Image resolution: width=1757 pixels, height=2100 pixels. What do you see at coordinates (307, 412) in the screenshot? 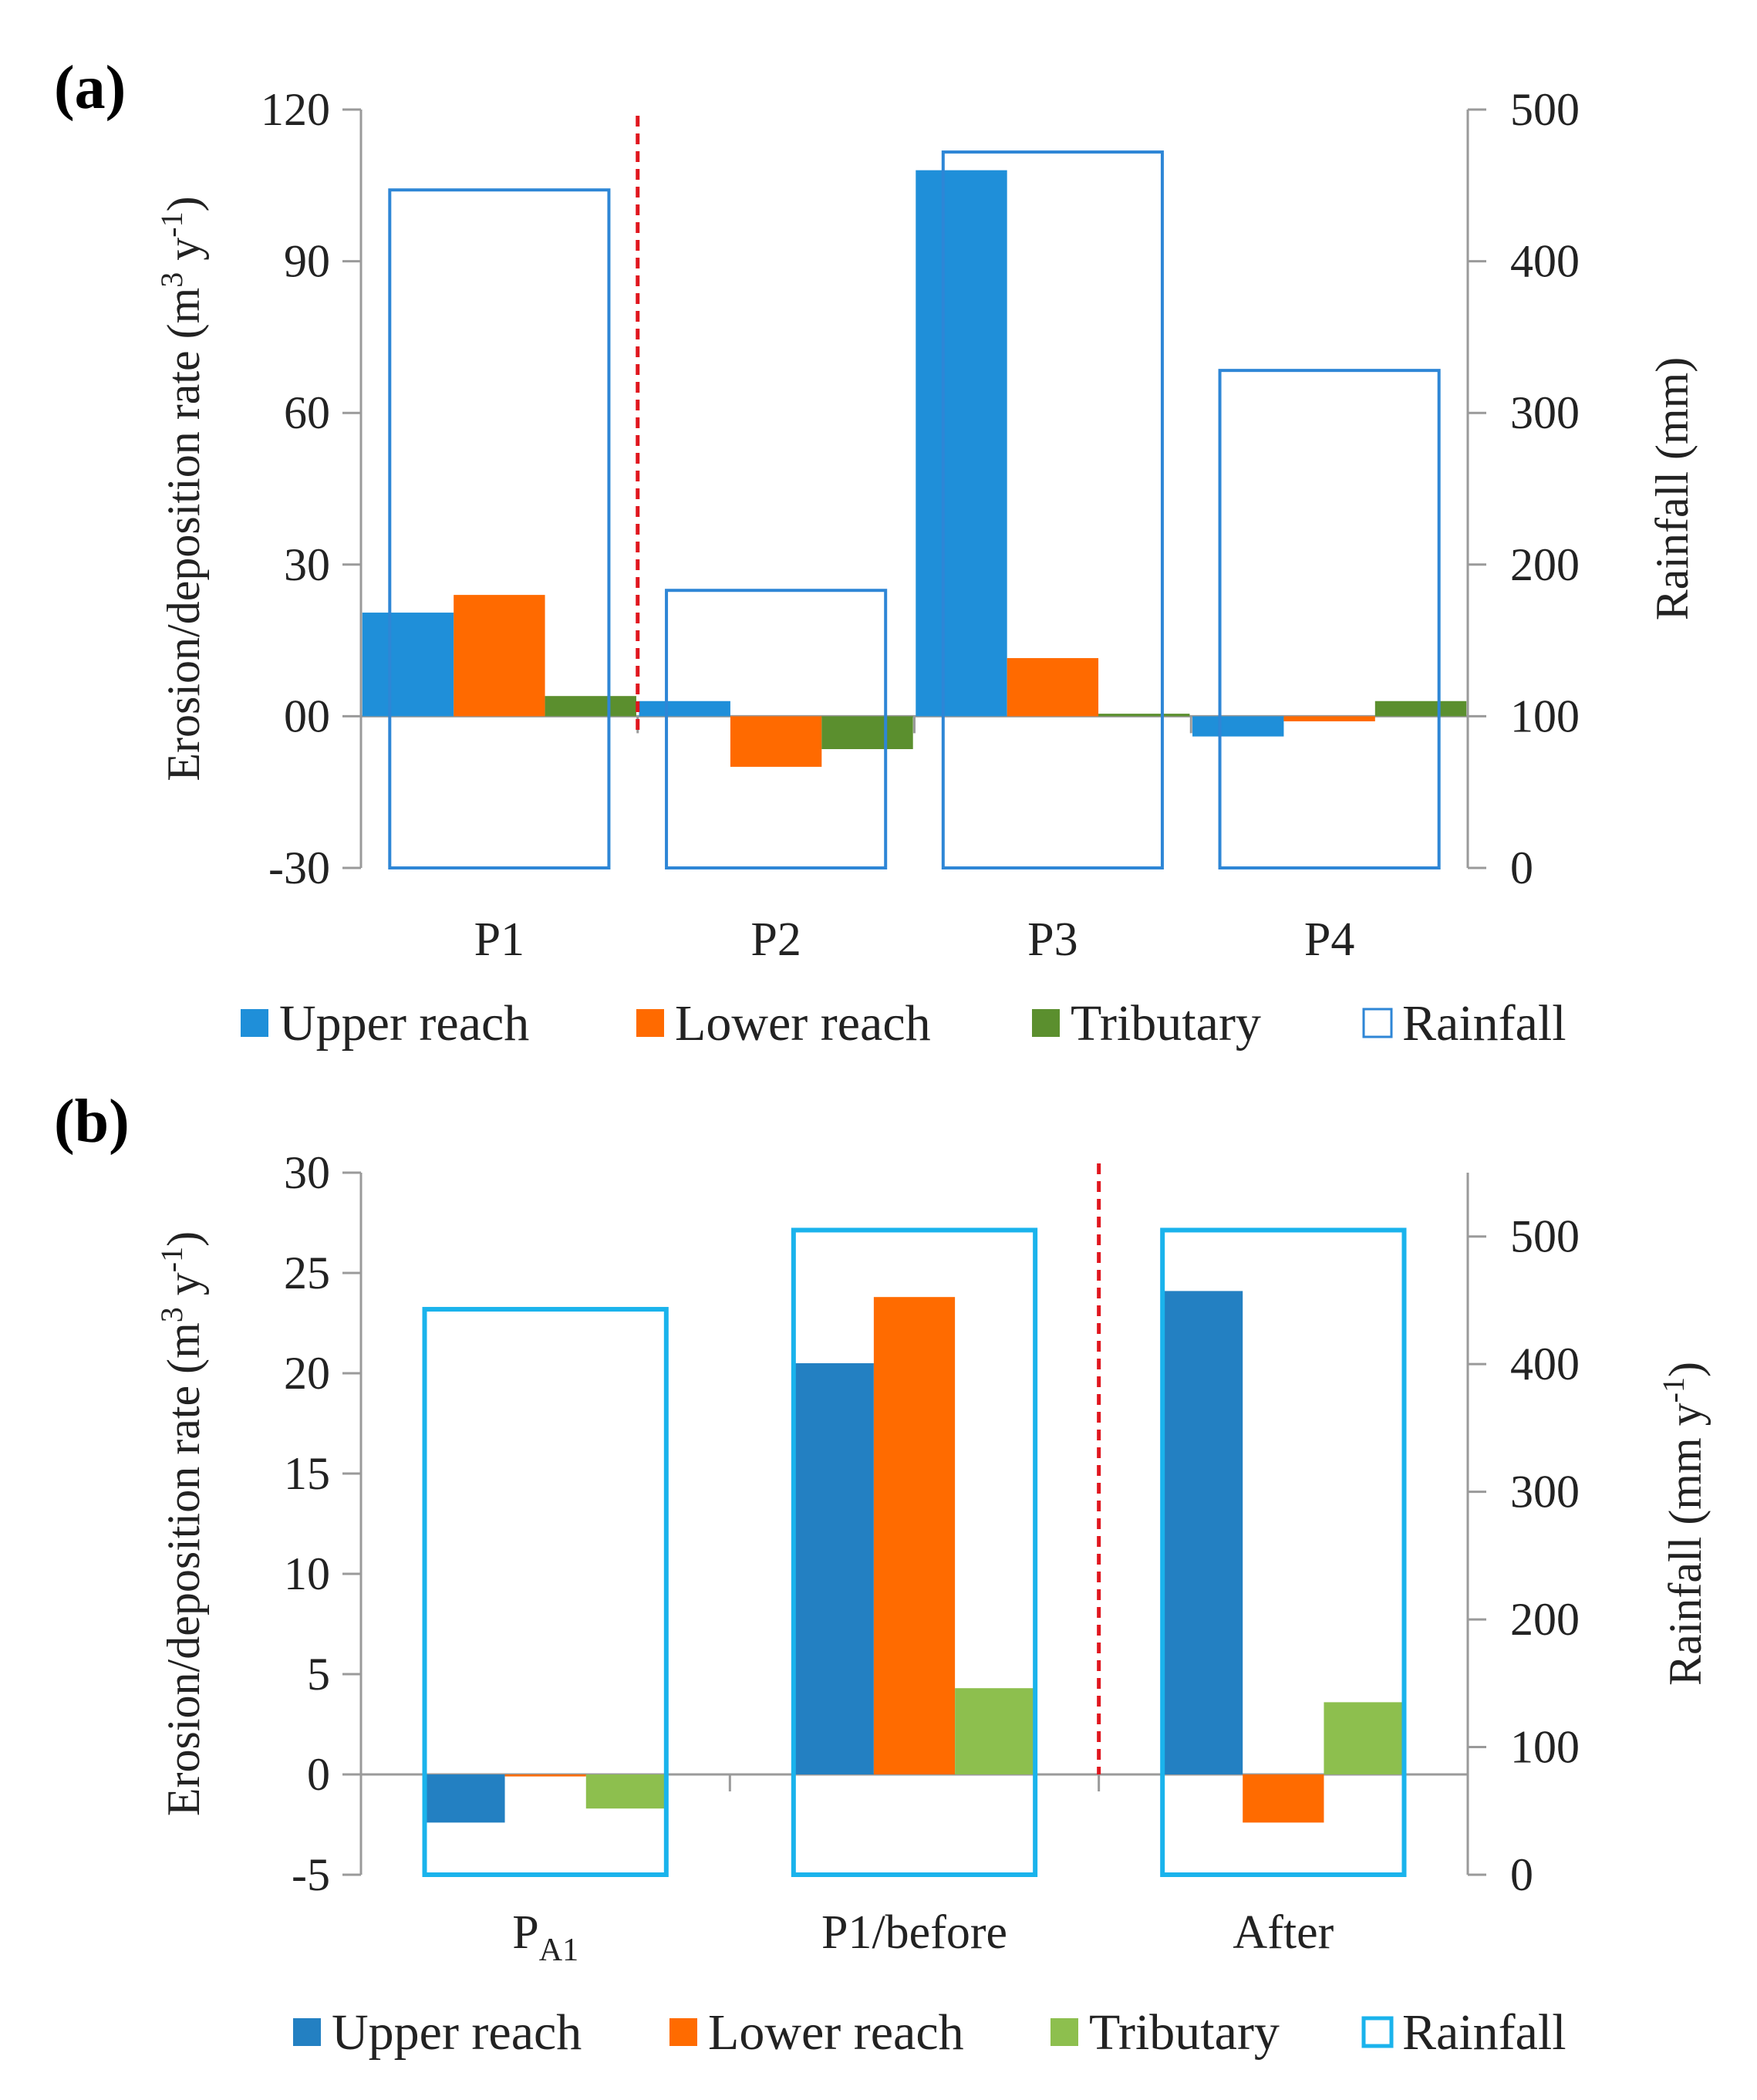
I see `left-tick-label: 60` at bounding box center [307, 412].